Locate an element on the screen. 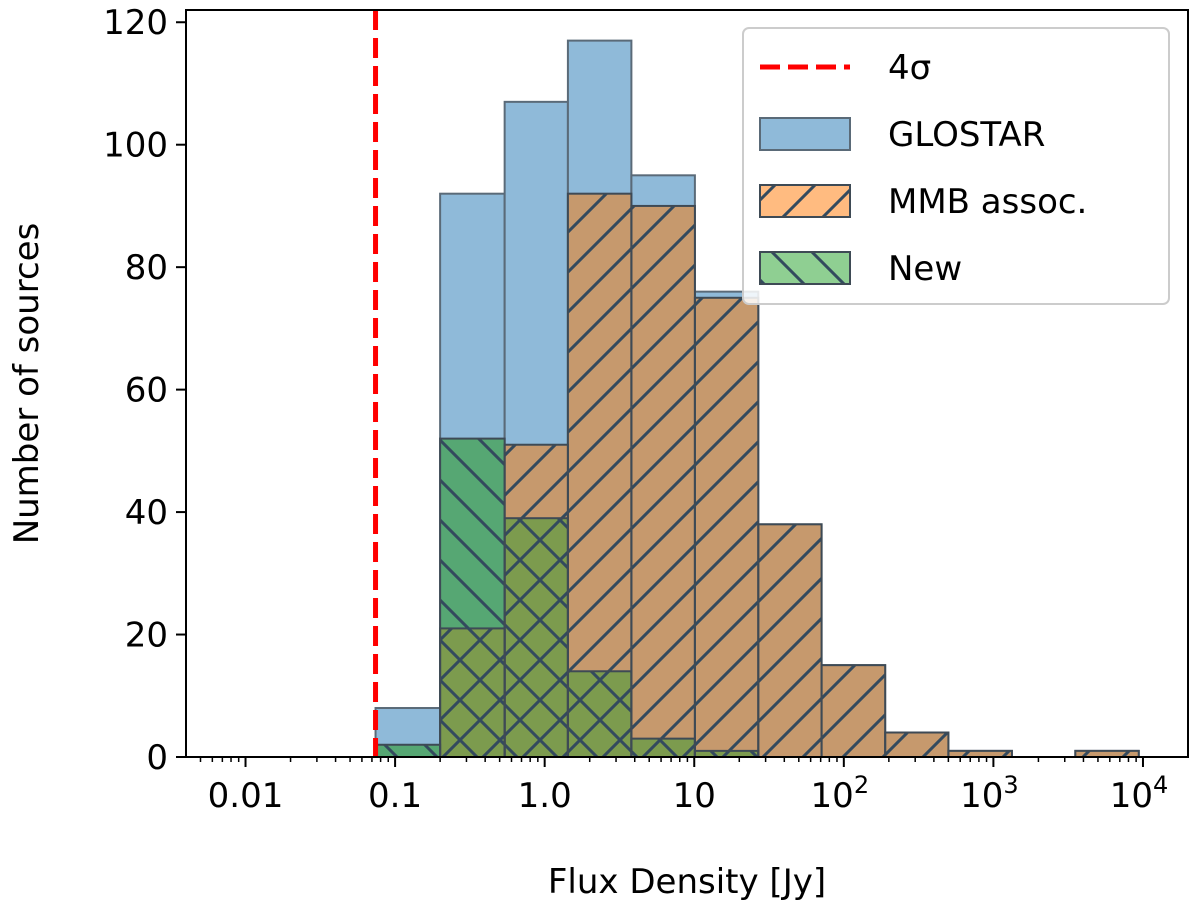 The width and height of the screenshot is (1200, 905). x-axis-label: Flux Density [Jy] is located at coordinates (687, 882).